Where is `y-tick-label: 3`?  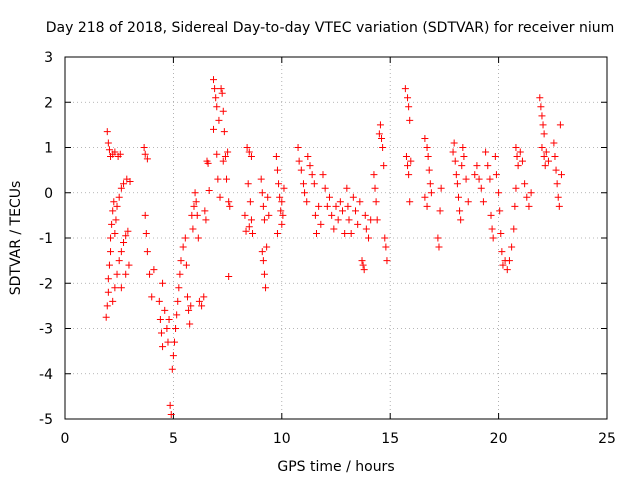 y-tick-label: 3 is located at coordinates (48, 58).